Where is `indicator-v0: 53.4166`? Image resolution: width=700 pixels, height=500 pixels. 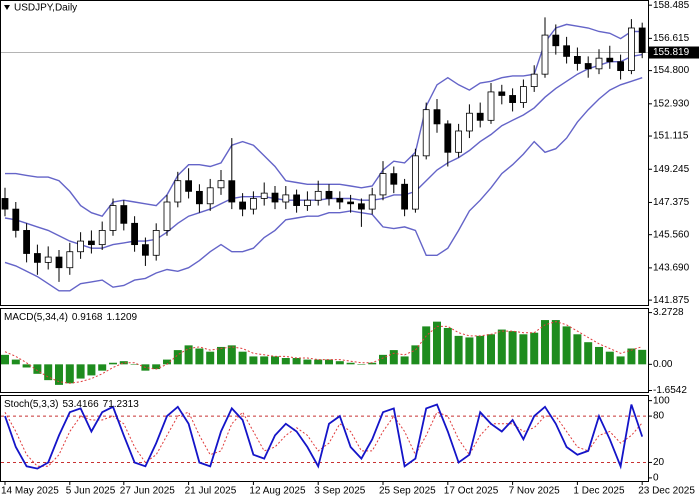 indicator-v0: 53.4166 is located at coordinates (80, 404).